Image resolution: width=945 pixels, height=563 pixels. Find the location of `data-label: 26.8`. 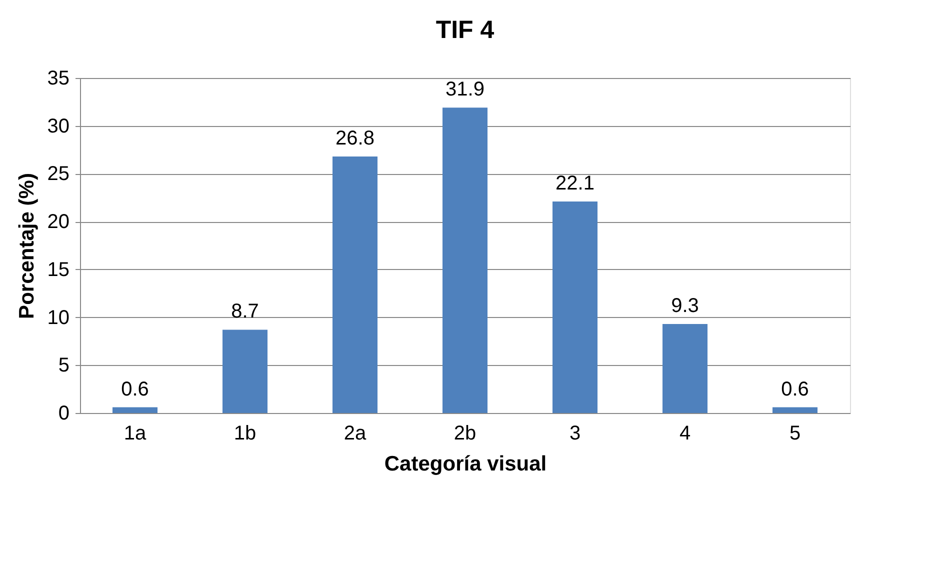

data-label: 26.8 is located at coordinates (355, 138).